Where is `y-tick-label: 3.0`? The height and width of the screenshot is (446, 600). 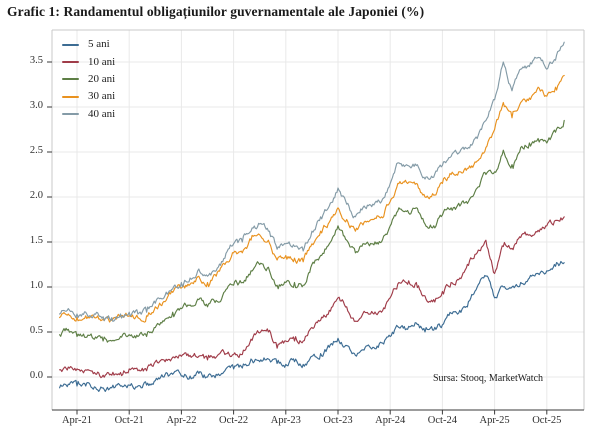 y-tick-label: 3.0 is located at coordinates (36, 105).